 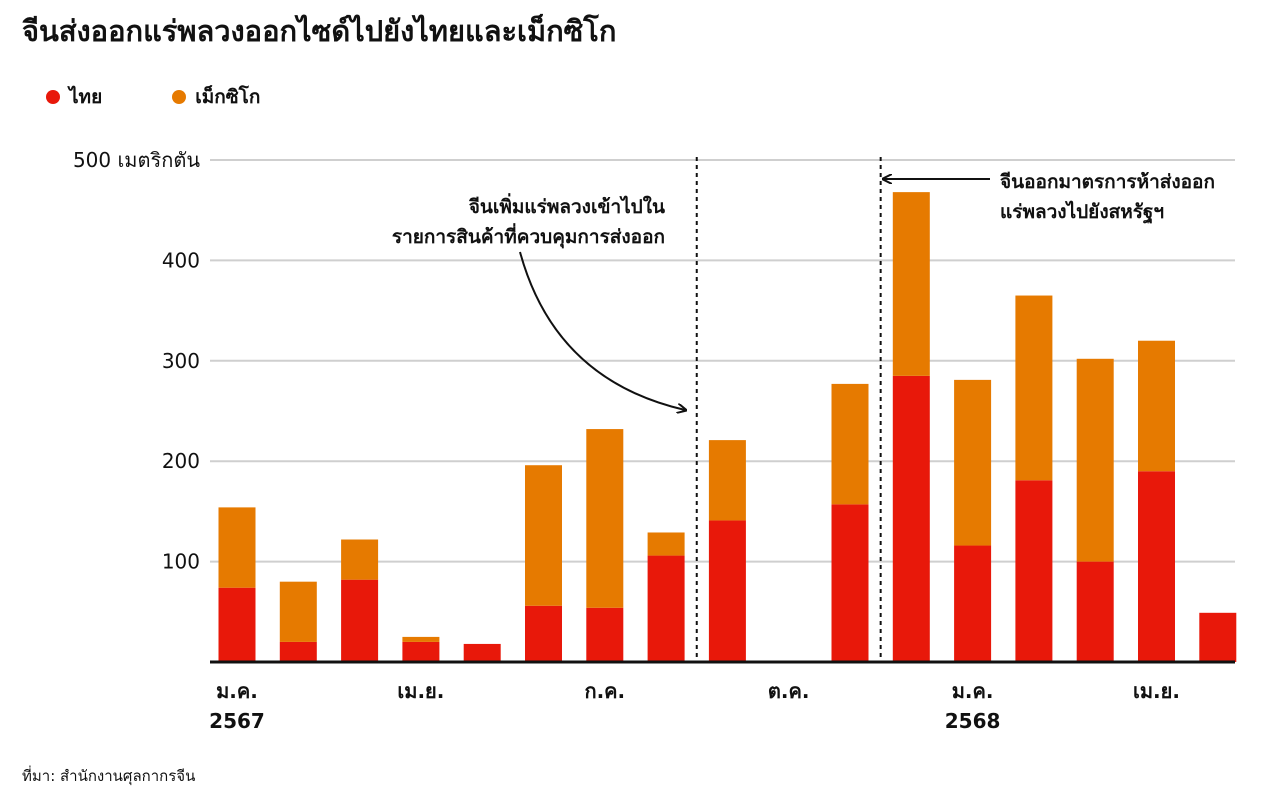 What do you see at coordinates (694, 706) in the screenshot?
I see `x-axis-ticks: ม.ค. 2567 เม.ย. ก.ค. ต.ค. ม.ค. 2568 เม.ย.` at bounding box center [694, 706].